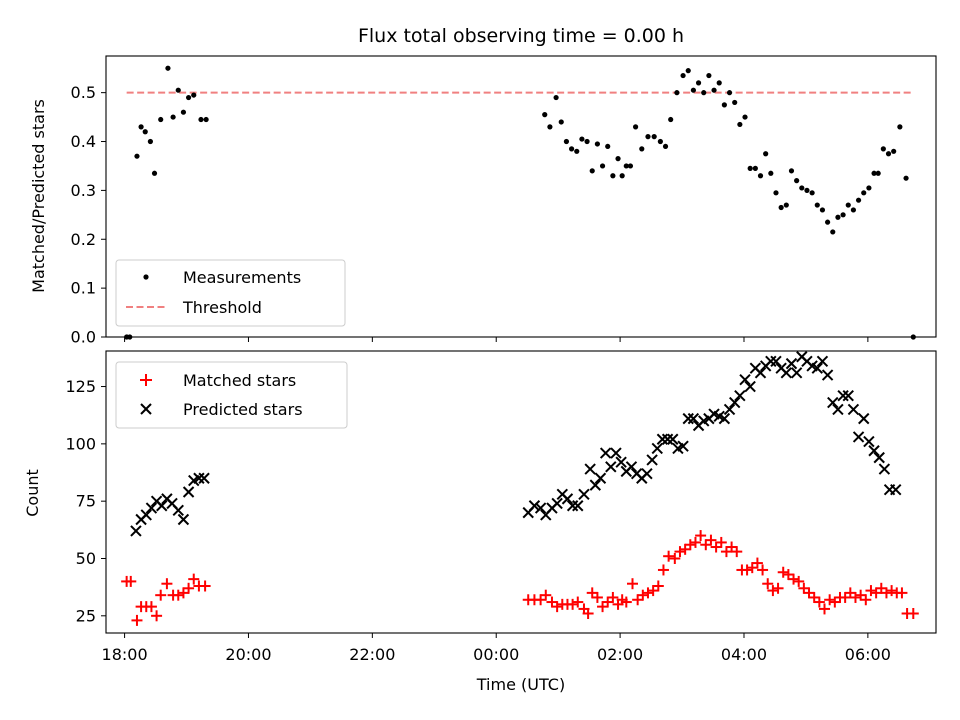 The image size is (960, 720). What do you see at coordinates (248, 654) in the screenshot?
I see `x-tick-label-1: 20:00` at bounding box center [248, 654].